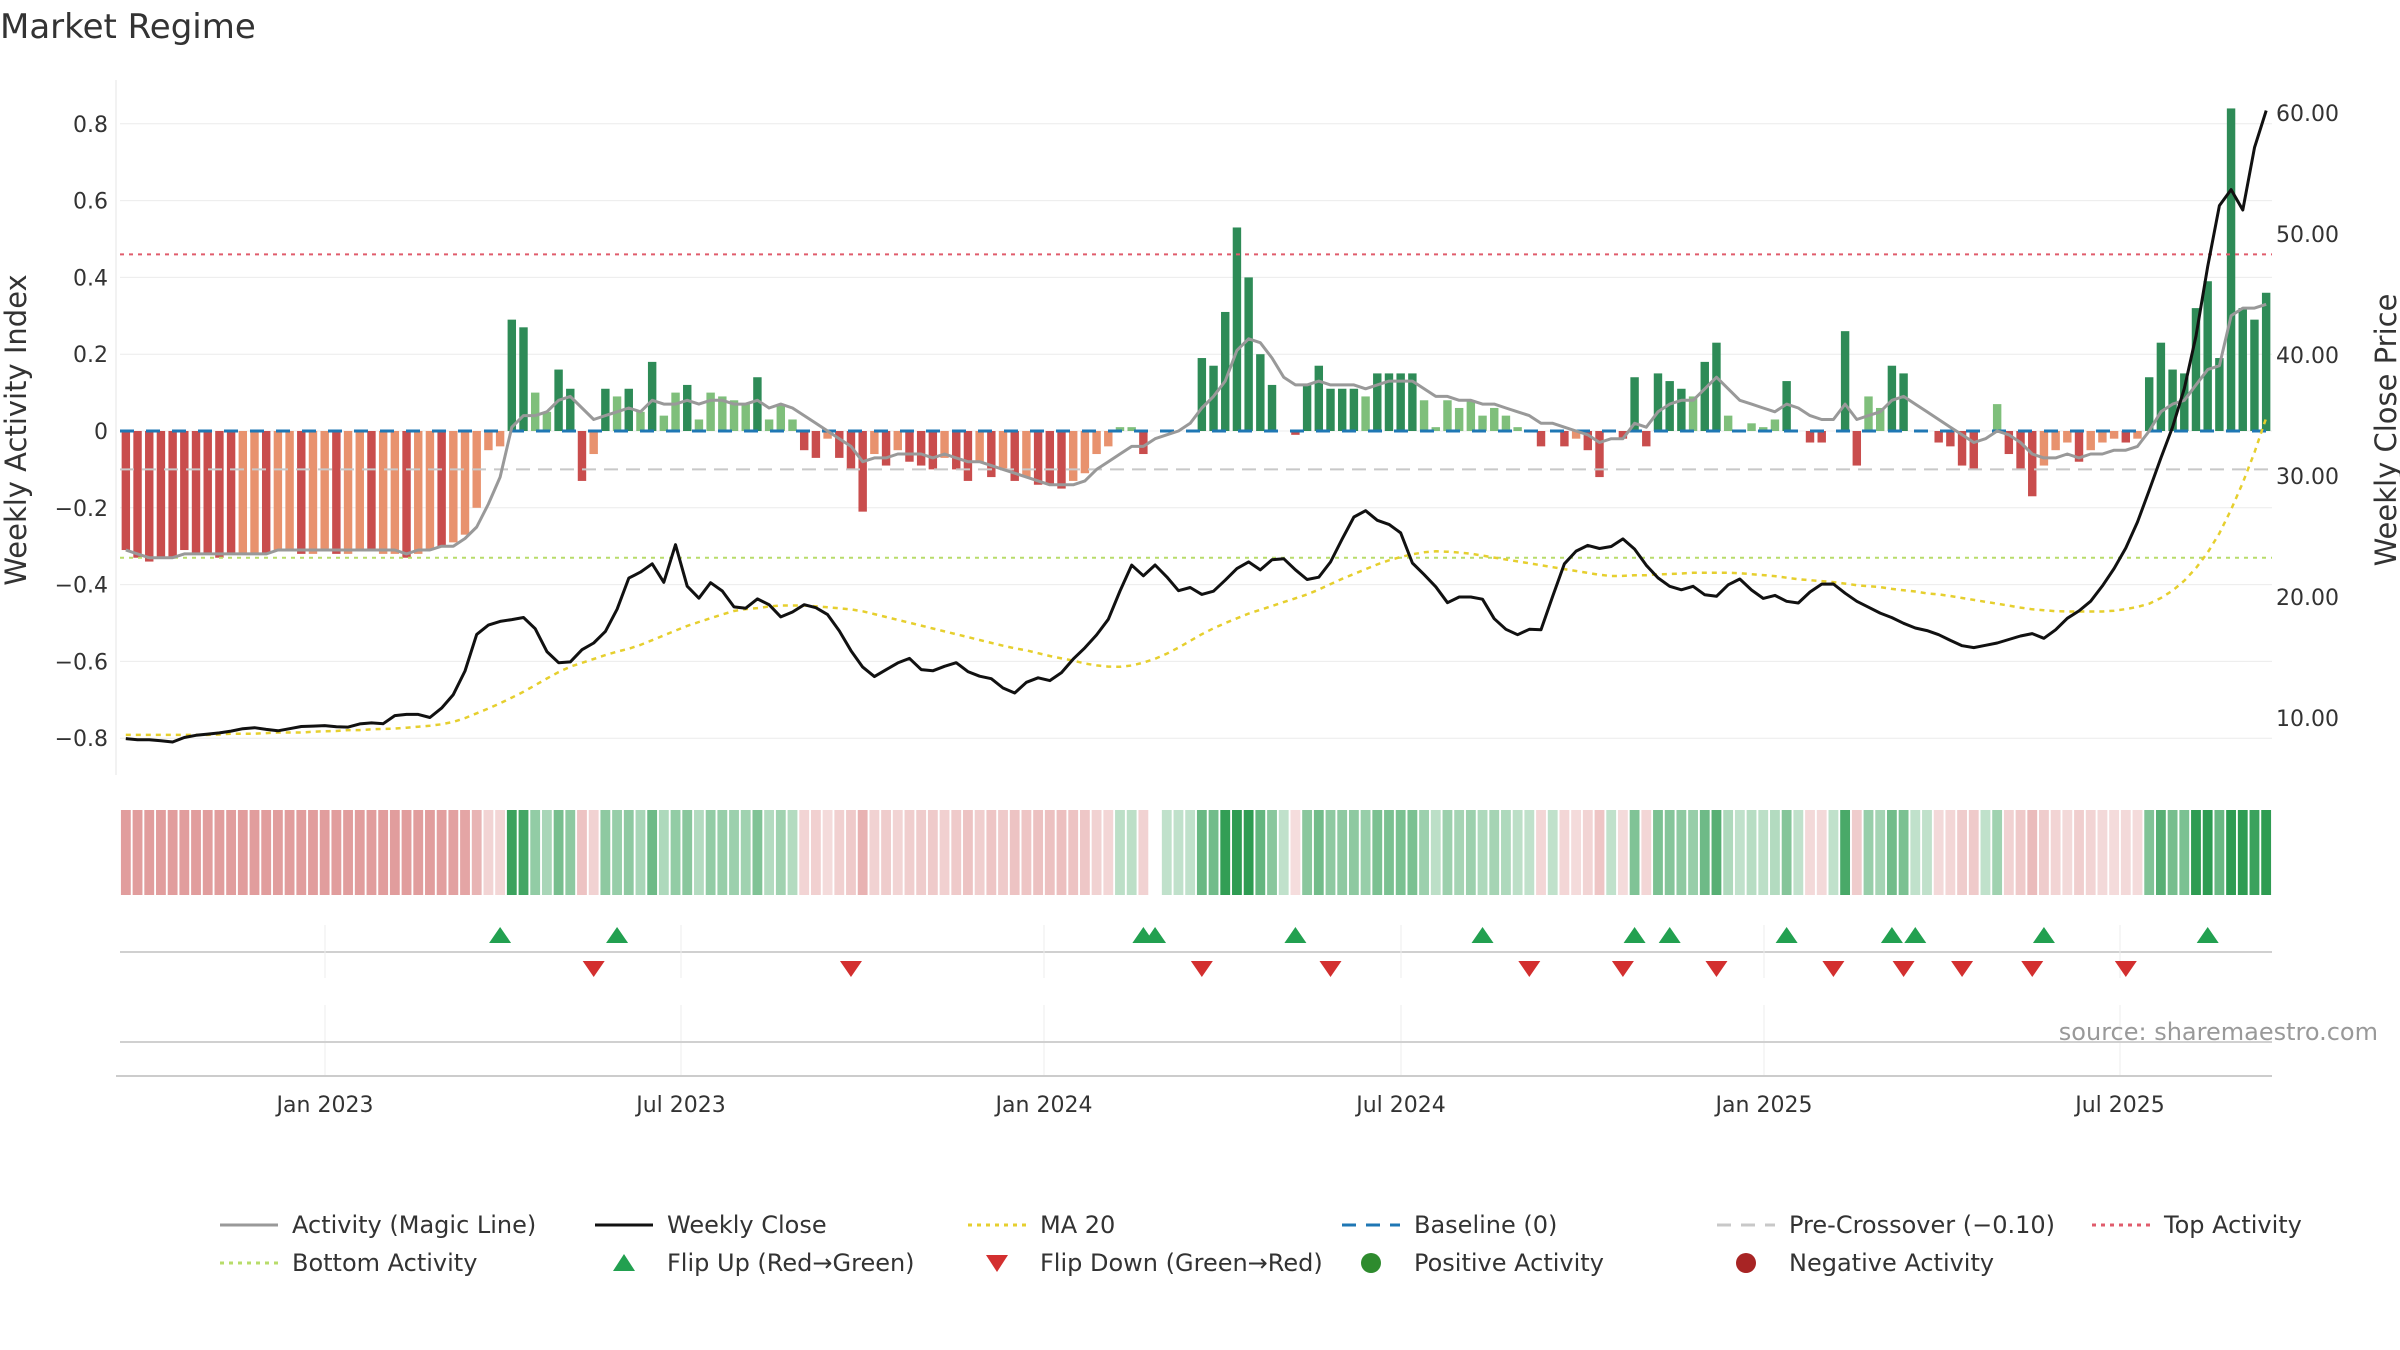  What do you see at coordinates (90, 278) in the screenshot?
I see `y-tick-label: 0.4` at bounding box center [90, 278].